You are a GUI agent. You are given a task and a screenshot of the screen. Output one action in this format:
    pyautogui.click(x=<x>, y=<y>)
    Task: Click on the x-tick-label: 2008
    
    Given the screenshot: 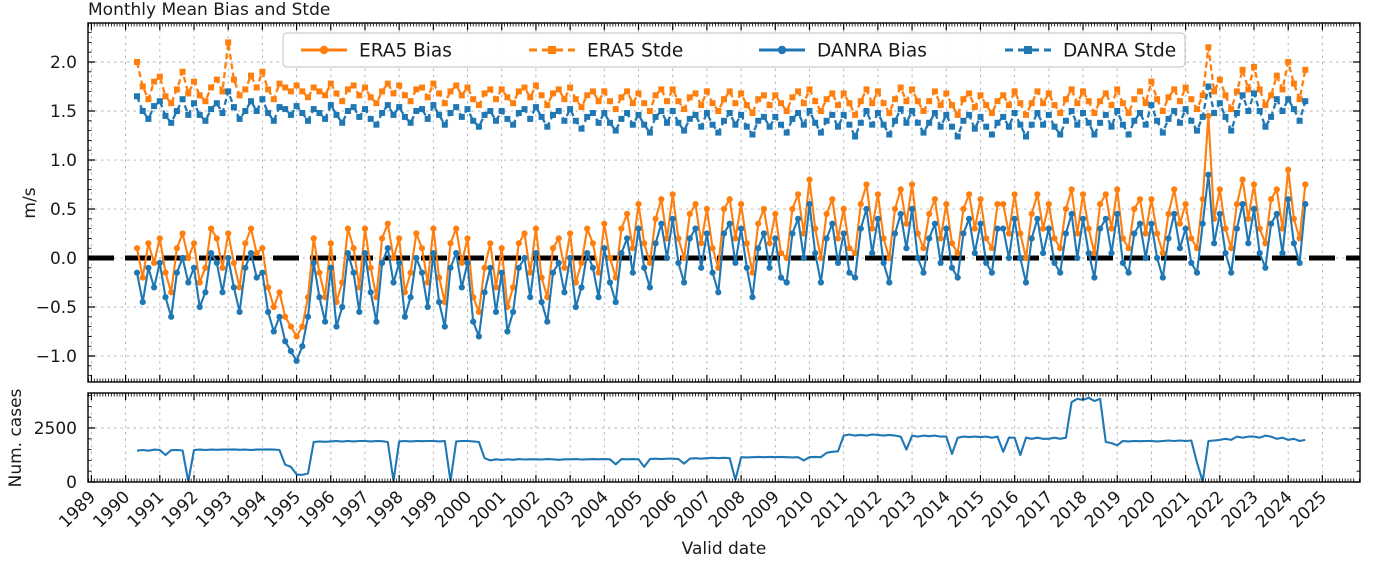 What is the action you would take?
    pyautogui.click(x=727, y=509)
    